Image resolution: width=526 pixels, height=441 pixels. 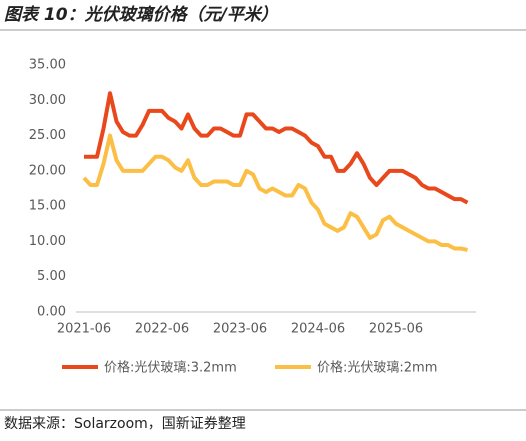 I want to click on y-tick-label: 15.00, so click(x=47, y=206).